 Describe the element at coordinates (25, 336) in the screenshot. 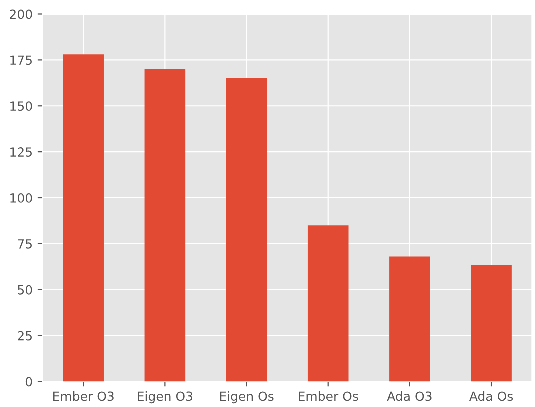

I see `y-tick-label: 25` at that location.